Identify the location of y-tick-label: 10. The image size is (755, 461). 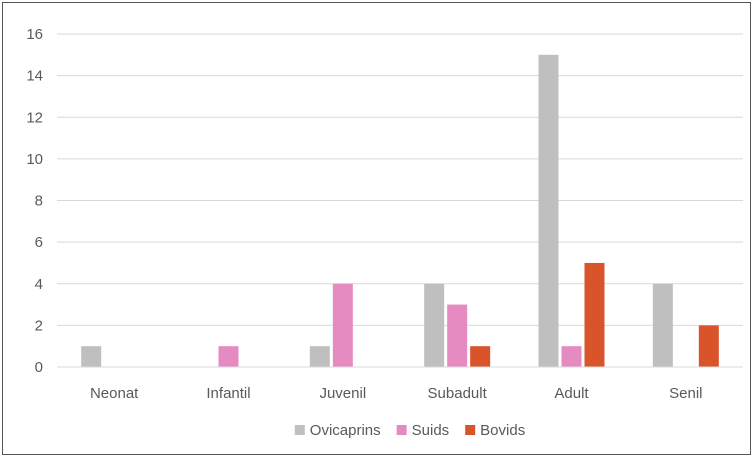
(34, 159).